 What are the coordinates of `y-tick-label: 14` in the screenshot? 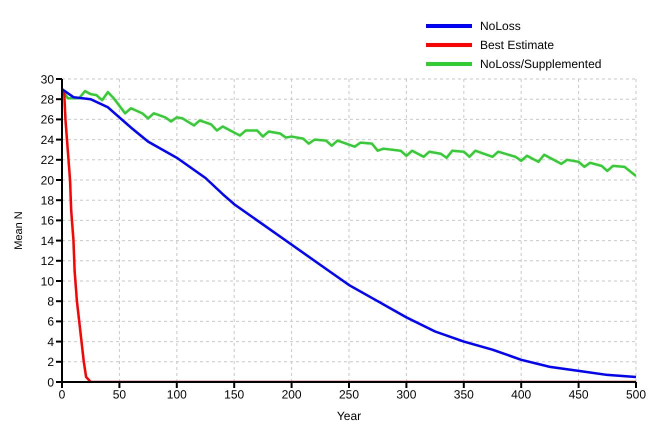 It's located at (47, 241).